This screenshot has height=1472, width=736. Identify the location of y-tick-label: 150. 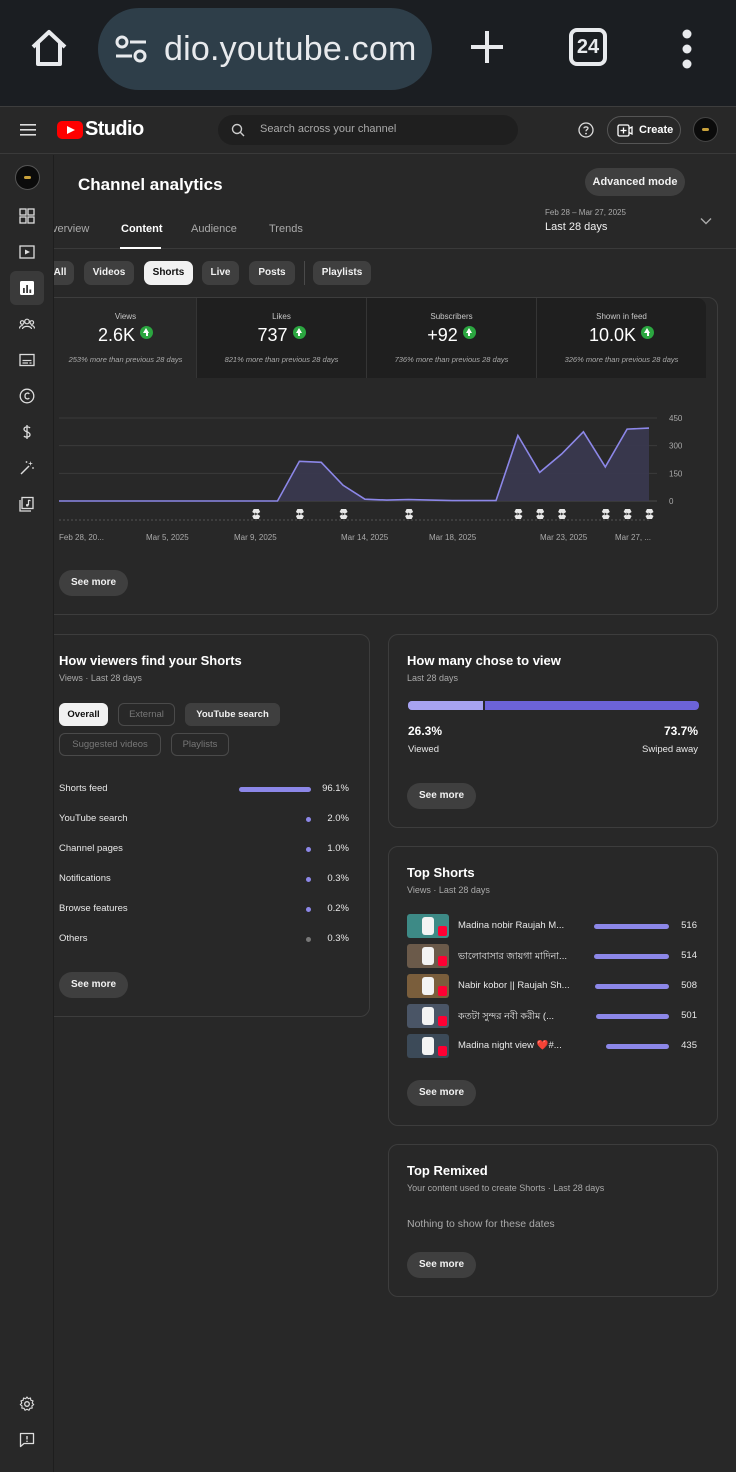
(676, 473).